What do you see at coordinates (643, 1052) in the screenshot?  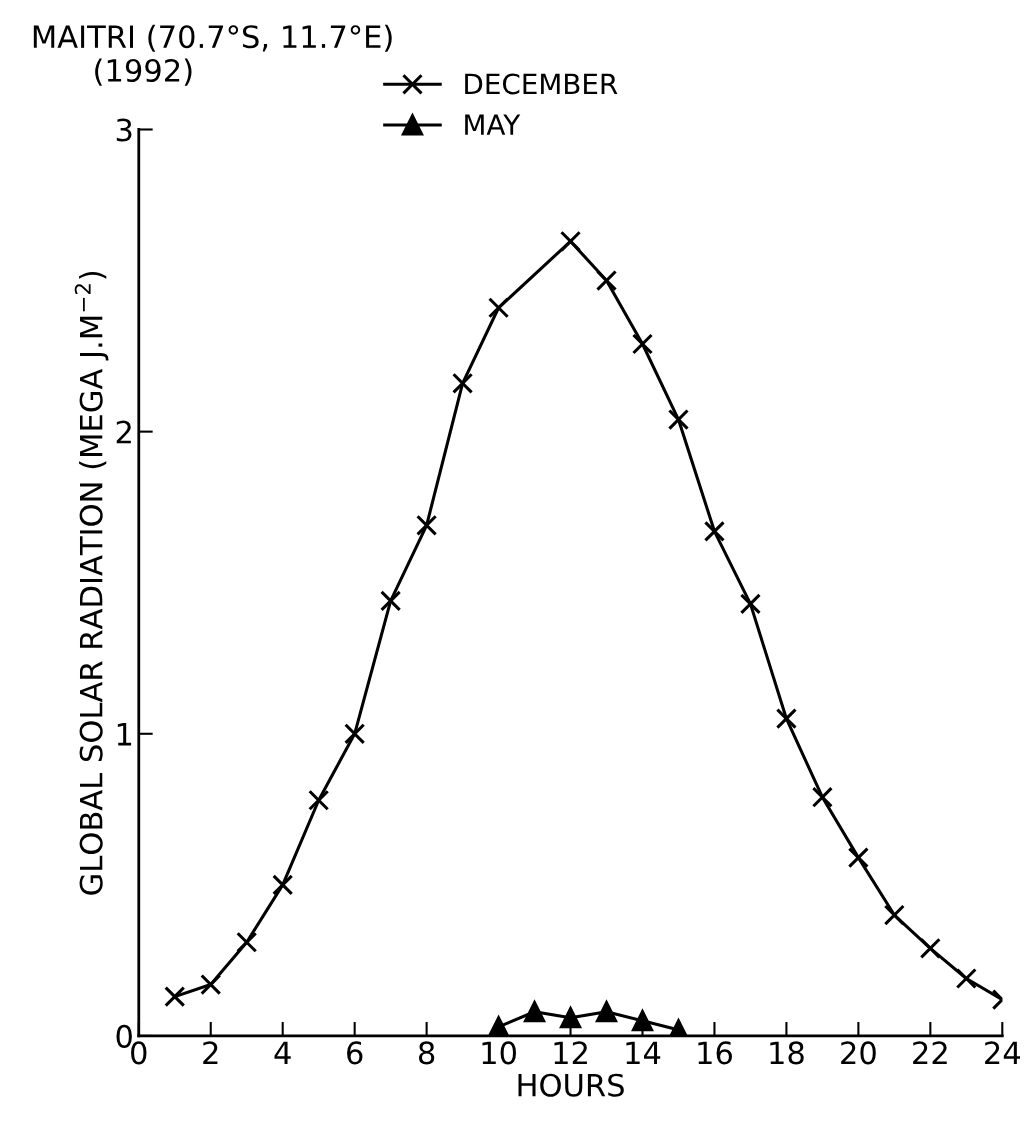 I see `x-tick-label: 14` at bounding box center [643, 1052].